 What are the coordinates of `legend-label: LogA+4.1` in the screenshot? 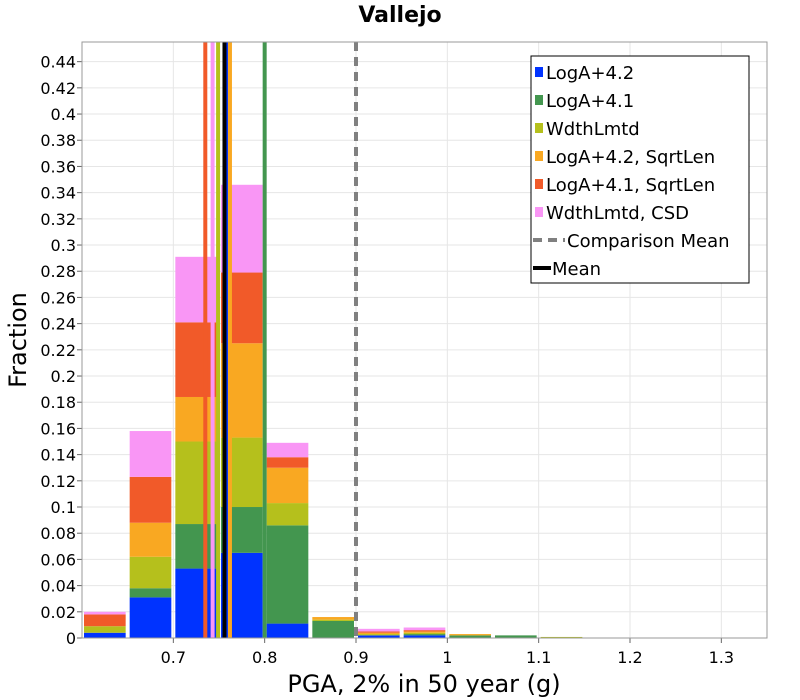 It's located at (590, 101).